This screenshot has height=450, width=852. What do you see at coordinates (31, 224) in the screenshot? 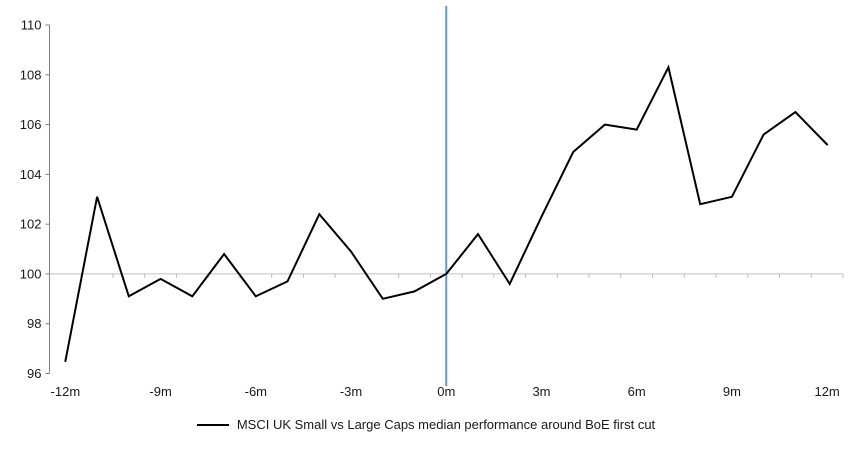
I see `y-axis-label: 102` at bounding box center [31, 224].